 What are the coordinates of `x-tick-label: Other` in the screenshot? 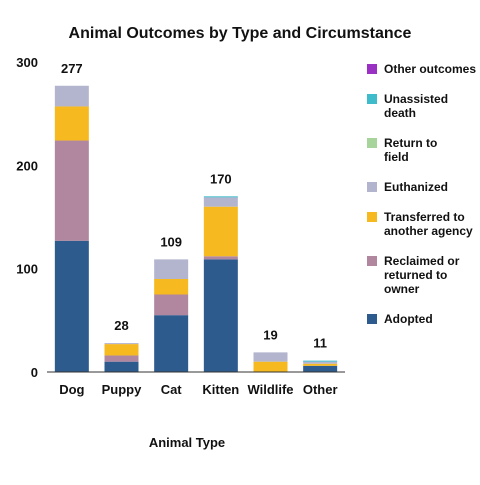 It's located at (320, 389).